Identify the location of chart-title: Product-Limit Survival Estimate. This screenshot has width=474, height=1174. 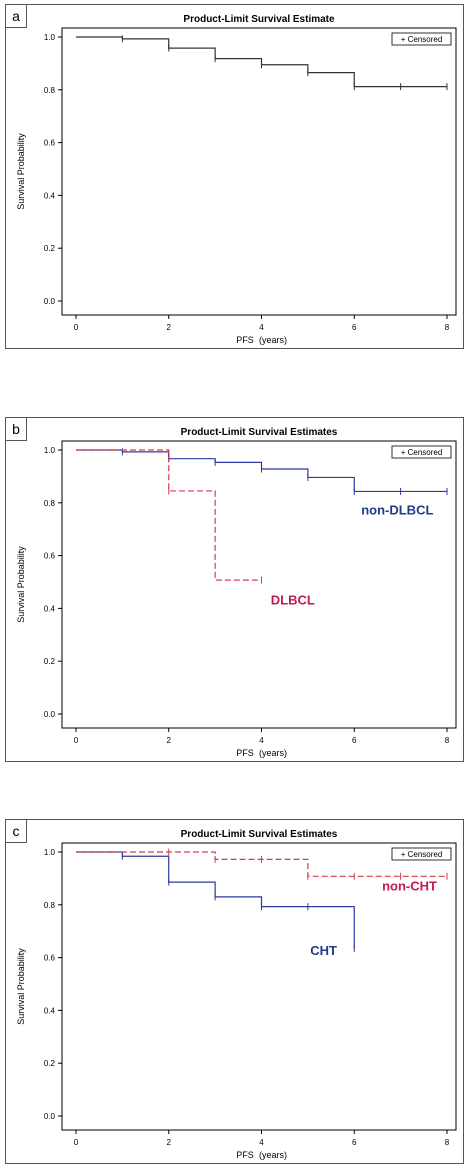
(259, 19).